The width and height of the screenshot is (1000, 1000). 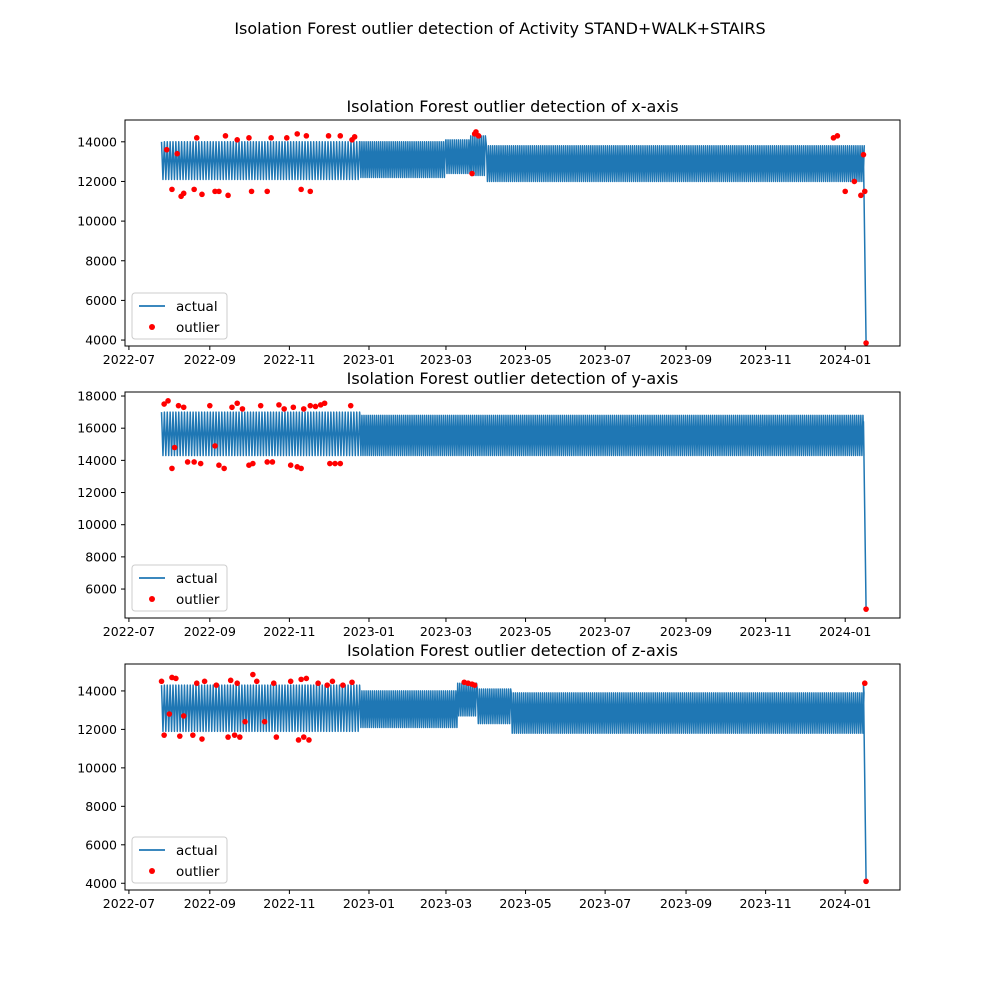 I want to click on x-tick-label: 2022-07, so click(x=129, y=631).